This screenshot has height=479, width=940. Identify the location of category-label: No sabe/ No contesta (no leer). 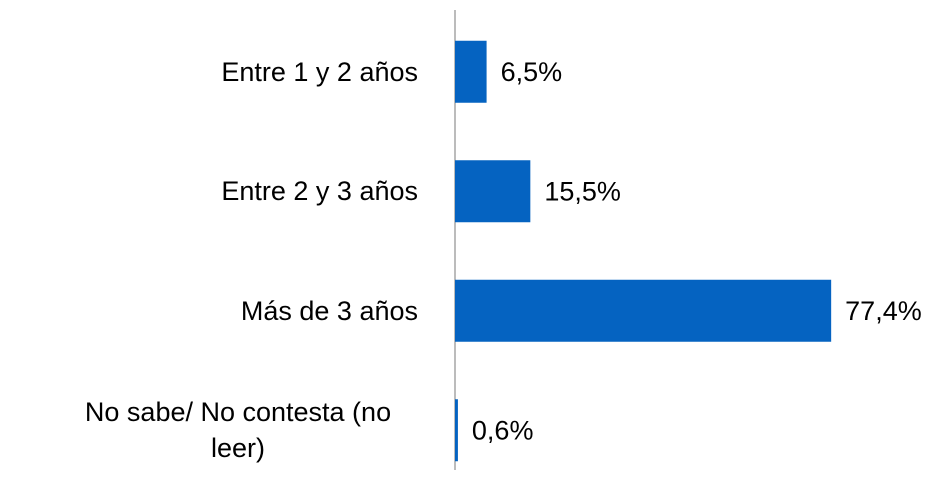
(238, 430).